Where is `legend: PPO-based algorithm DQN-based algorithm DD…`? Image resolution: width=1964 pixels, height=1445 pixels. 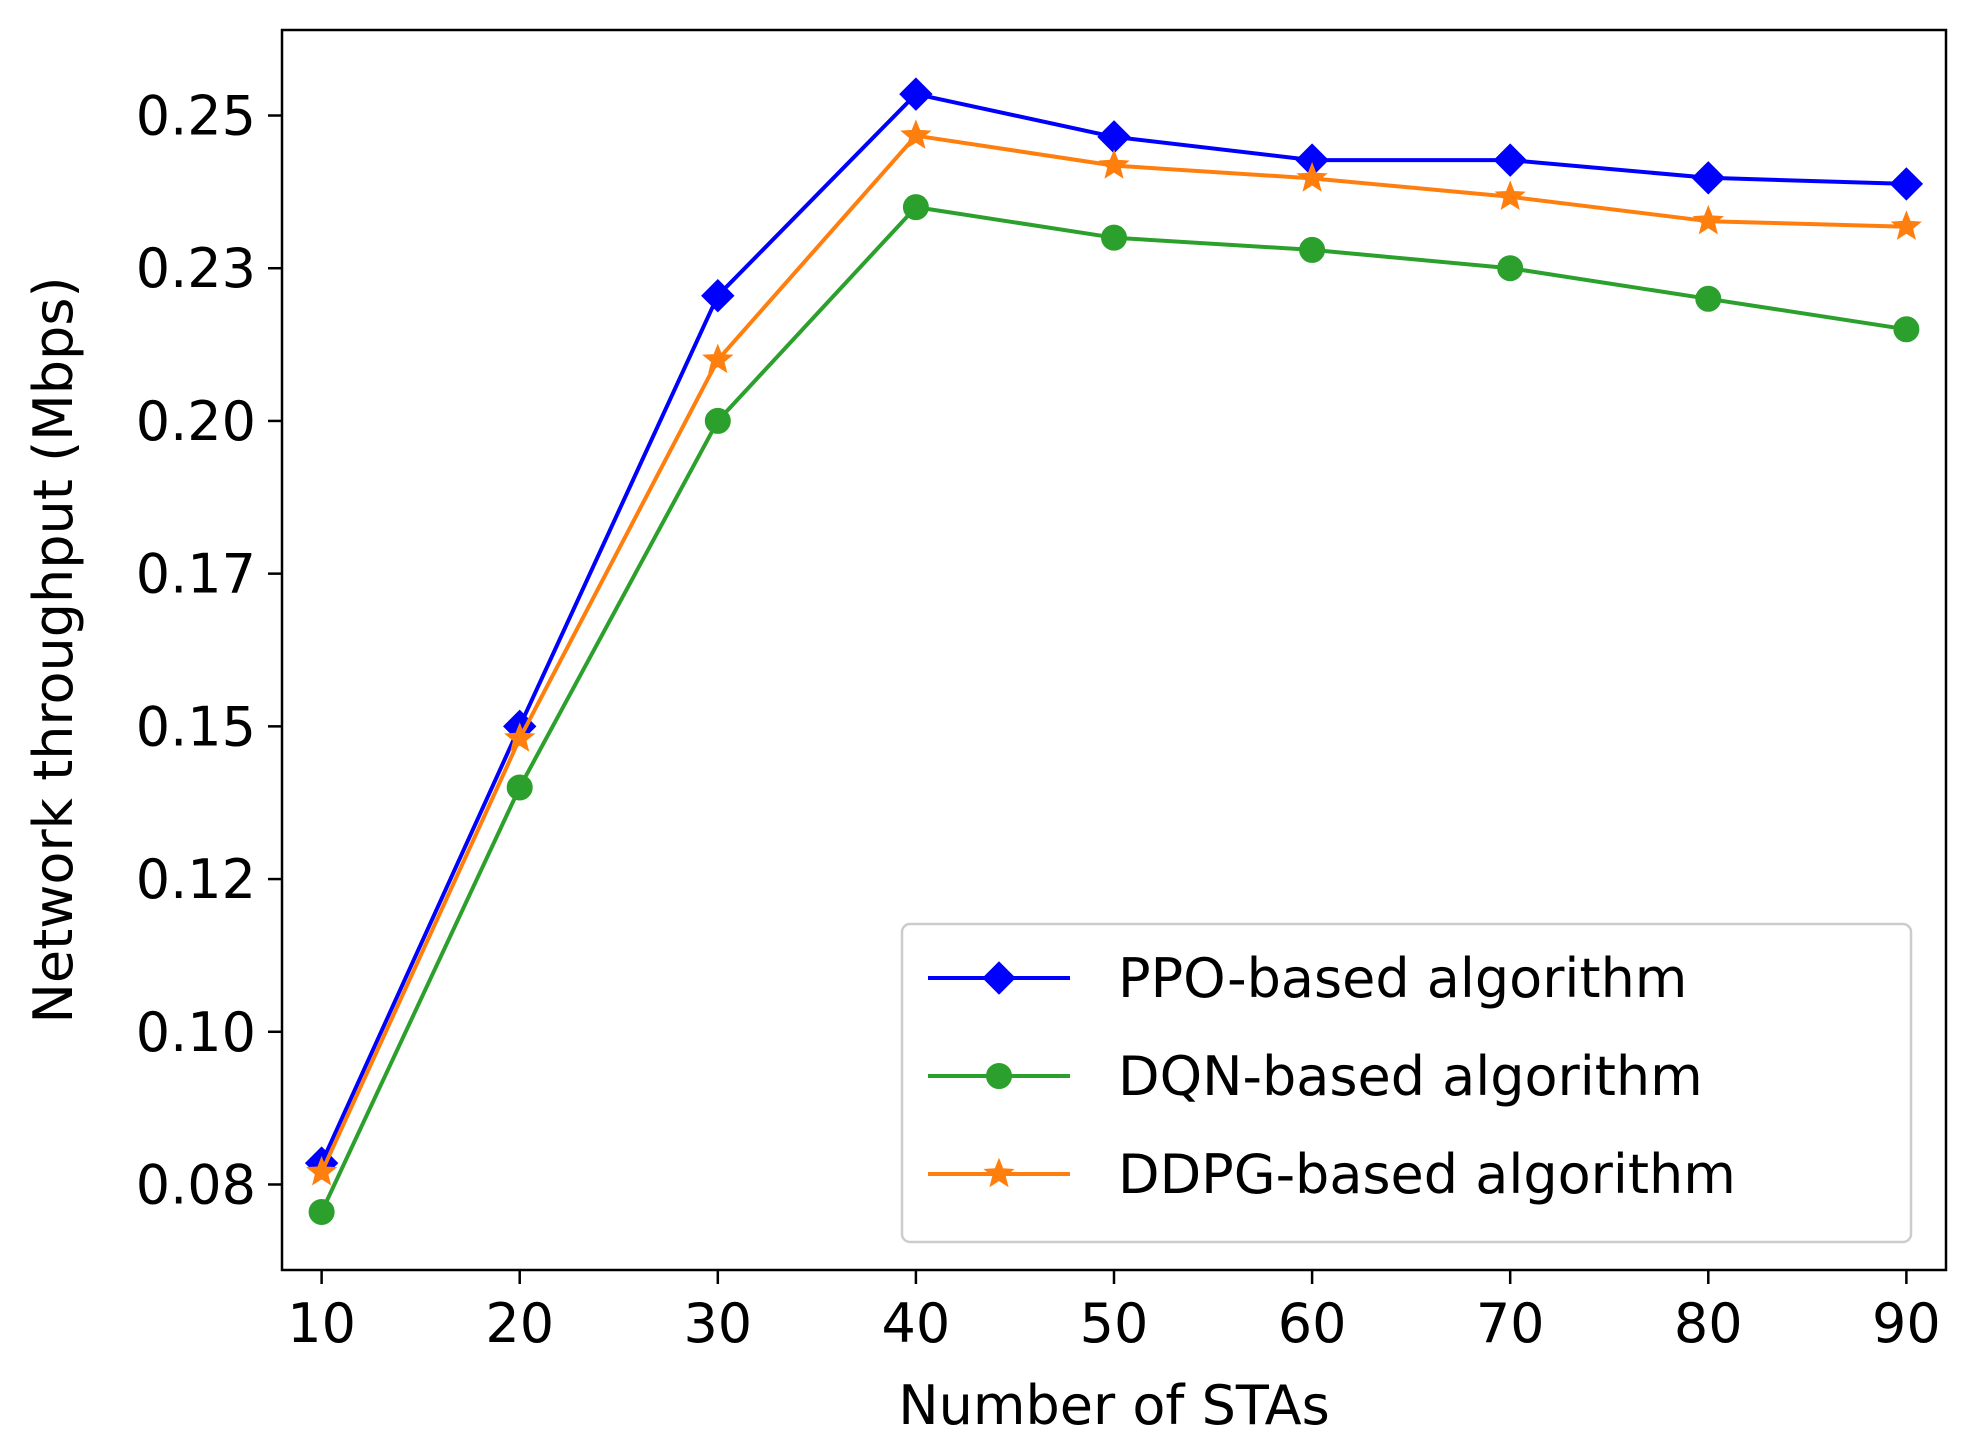
legend: PPO-based algorithm DQN-based algorithm DD… is located at coordinates (1406, 1083).